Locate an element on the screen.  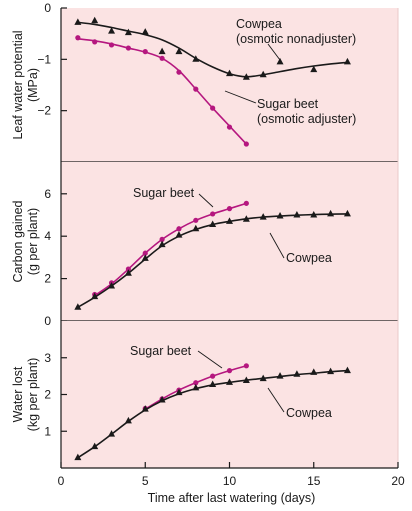
leaf-water-potential-y-axis-title-line: (MPa) is located at coordinates (33, 85).